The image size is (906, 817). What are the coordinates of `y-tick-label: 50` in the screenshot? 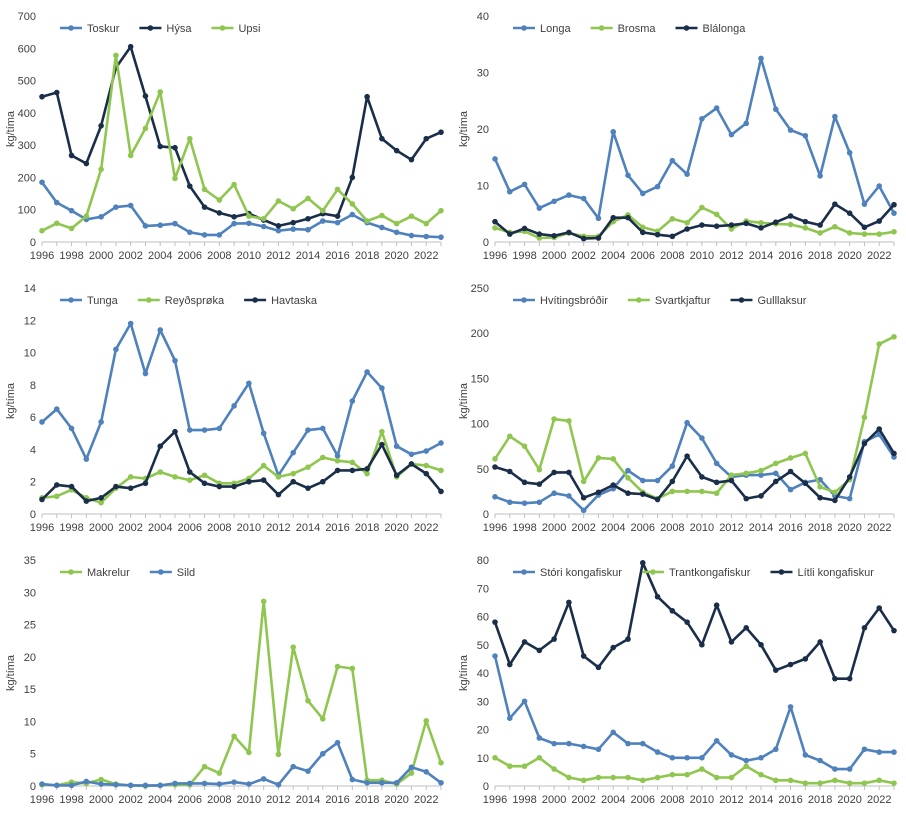 It's located at (483, 470).